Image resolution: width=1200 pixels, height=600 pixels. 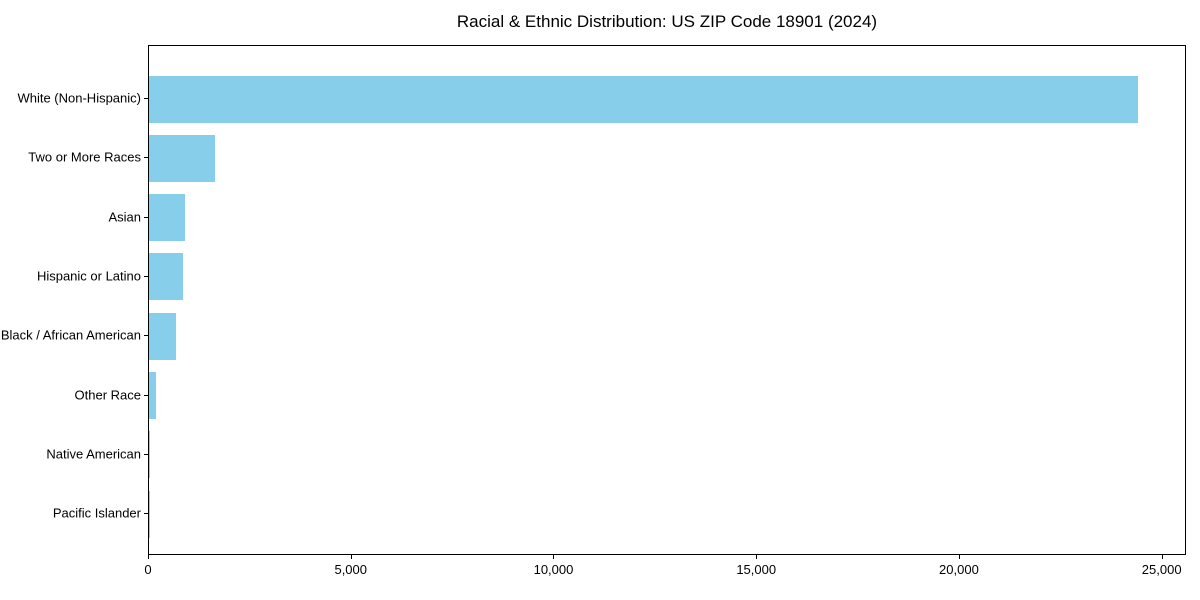 What do you see at coordinates (79, 98) in the screenshot?
I see `y-tick-label: White (Non-Hispanic)` at bounding box center [79, 98].